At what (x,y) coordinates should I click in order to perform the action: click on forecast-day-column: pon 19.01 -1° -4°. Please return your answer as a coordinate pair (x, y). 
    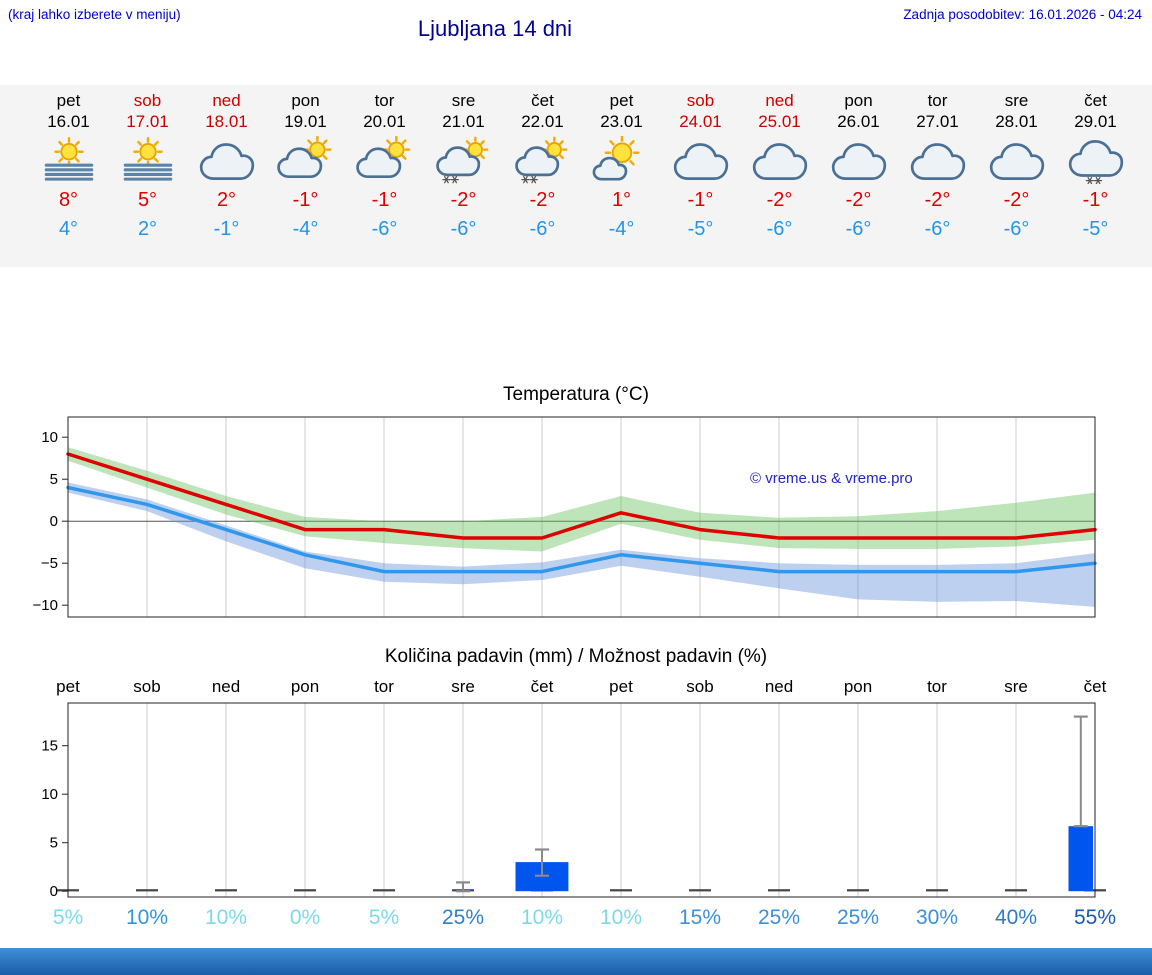
    Looking at the image, I should click on (305, 166).